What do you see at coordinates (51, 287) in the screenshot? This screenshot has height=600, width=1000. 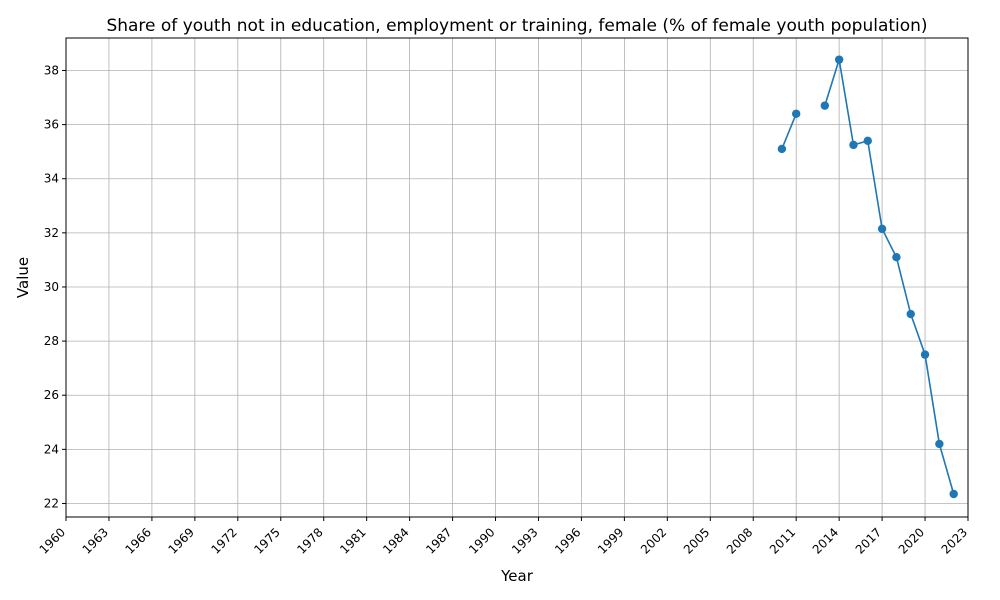 I see `y-tick-label: 30` at bounding box center [51, 287].